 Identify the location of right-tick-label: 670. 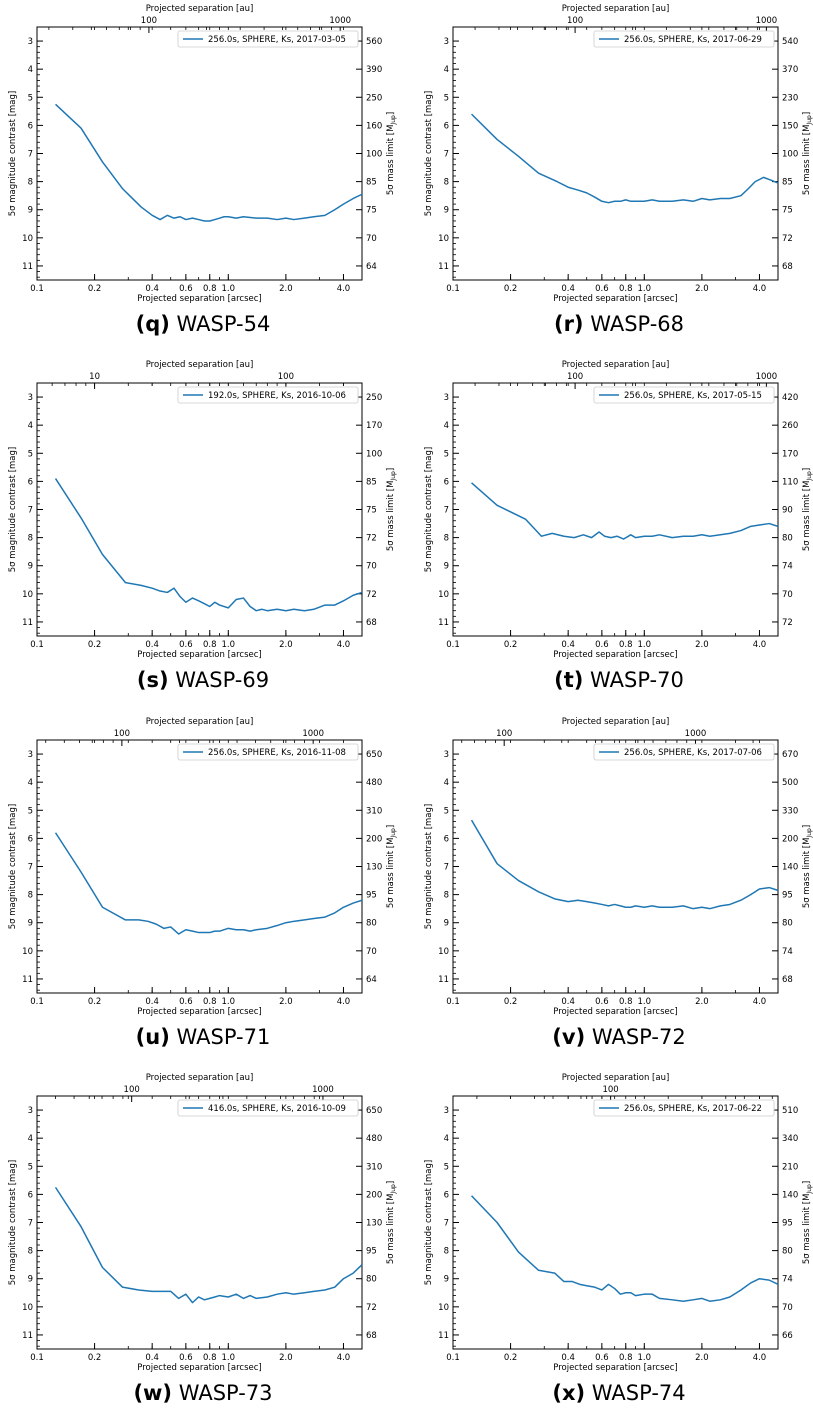
(790, 755).